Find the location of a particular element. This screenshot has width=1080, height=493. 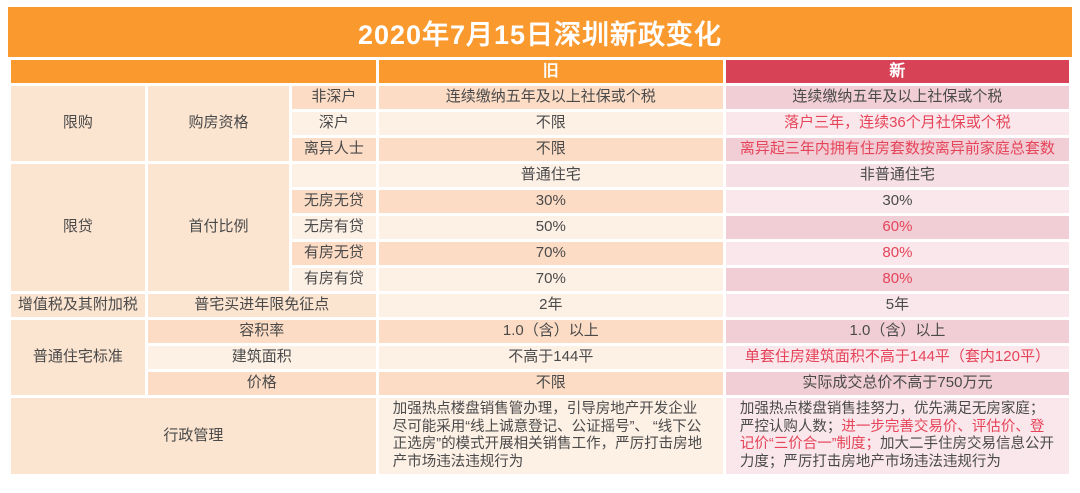

old-value: 不高于144平 is located at coordinates (550, 357).